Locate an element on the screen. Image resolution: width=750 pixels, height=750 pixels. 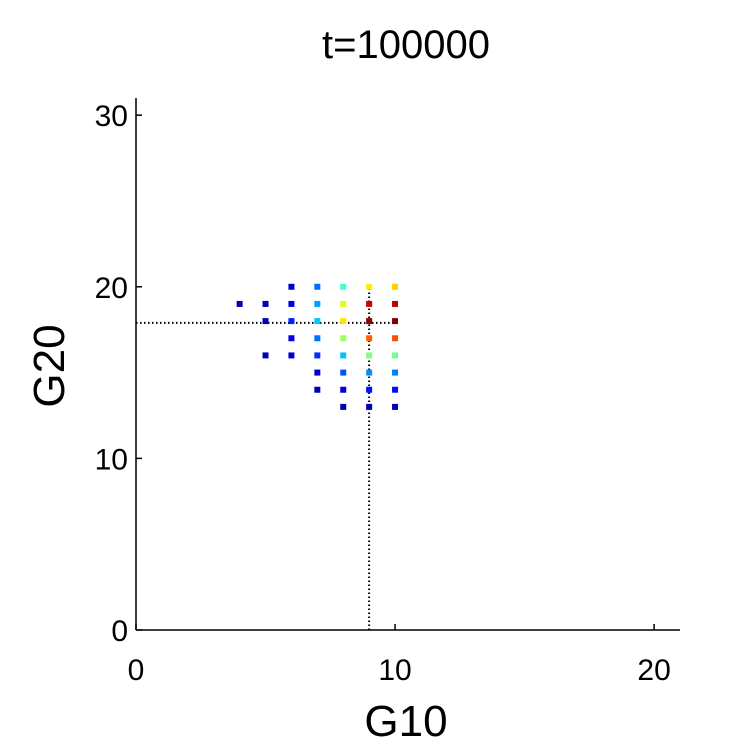
x-axis-label: G10 is located at coordinates (405, 721).